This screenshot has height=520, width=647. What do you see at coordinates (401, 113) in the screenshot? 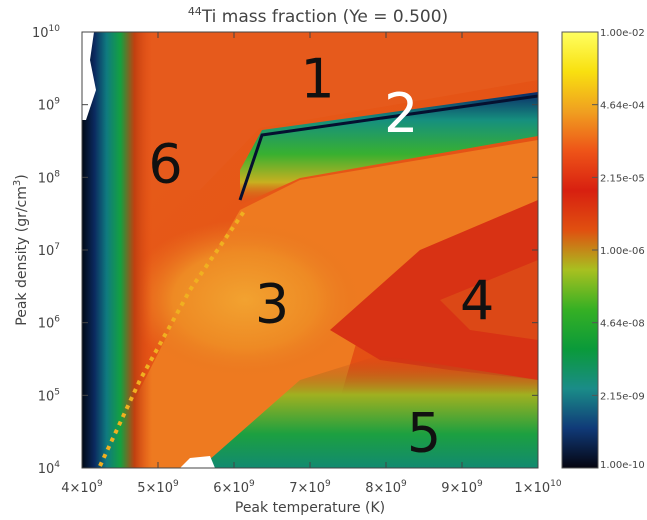
I see `region-label-2: 2` at bounding box center [401, 113].